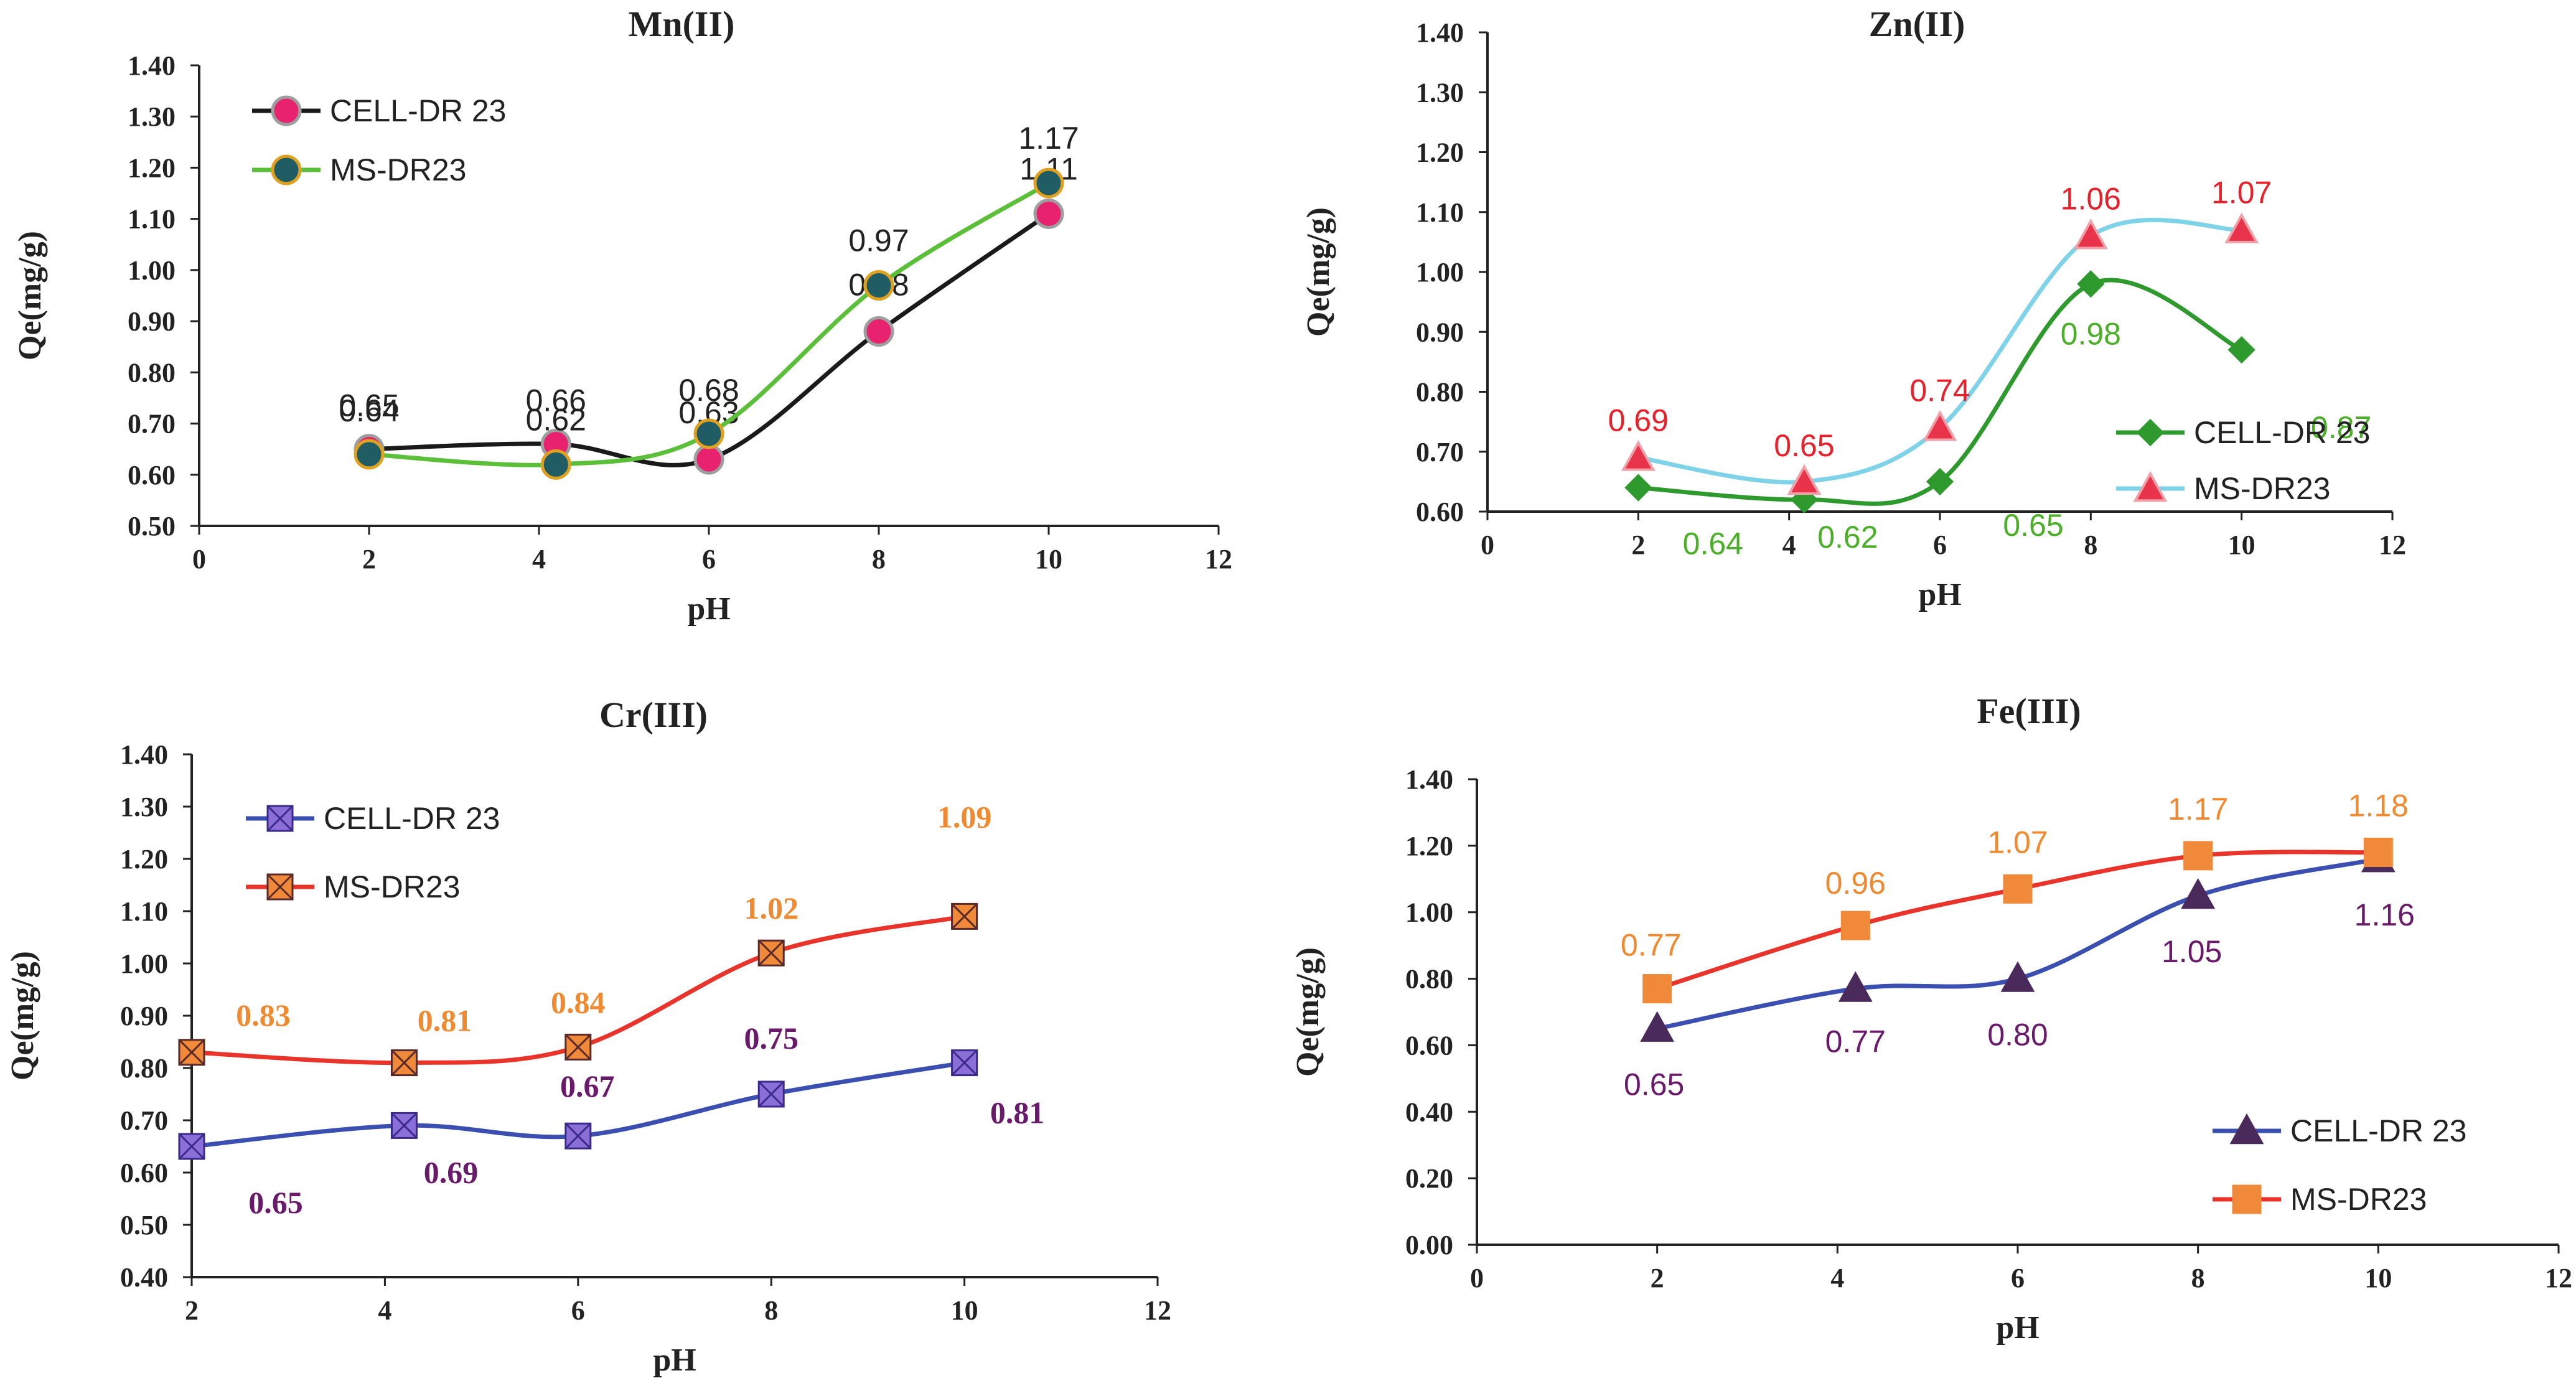  I want to click on chart-title: Mn(II), so click(682, 24).